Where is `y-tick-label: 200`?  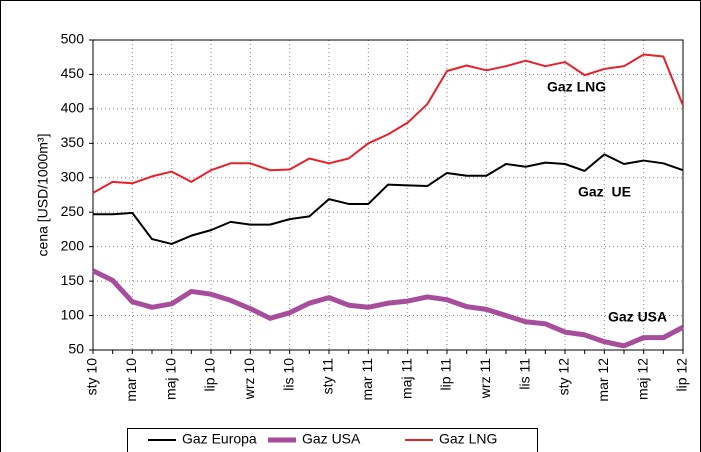
y-tick-label: 200 is located at coordinates (73, 245).